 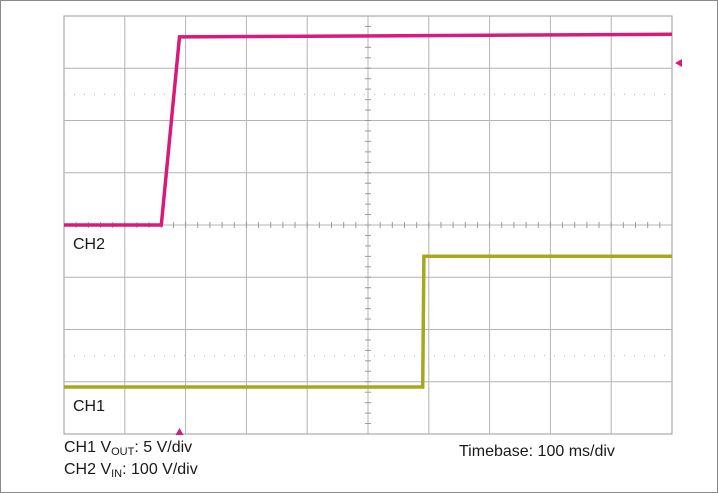 What do you see at coordinates (537, 451) in the screenshot?
I see `timebase-caption: Timebase: 100 ms/div` at bounding box center [537, 451].